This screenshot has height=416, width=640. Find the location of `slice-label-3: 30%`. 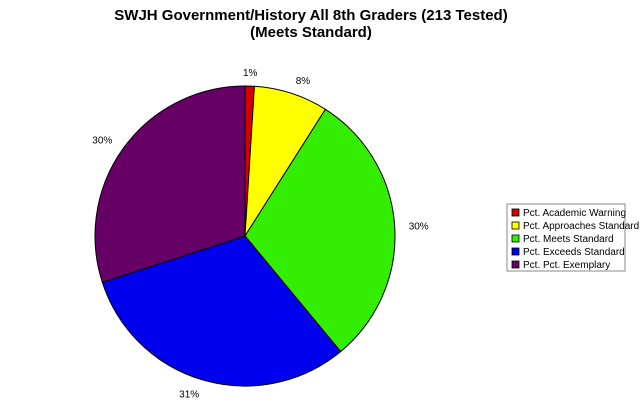

slice-label-3: 30% is located at coordinates (419, 227).